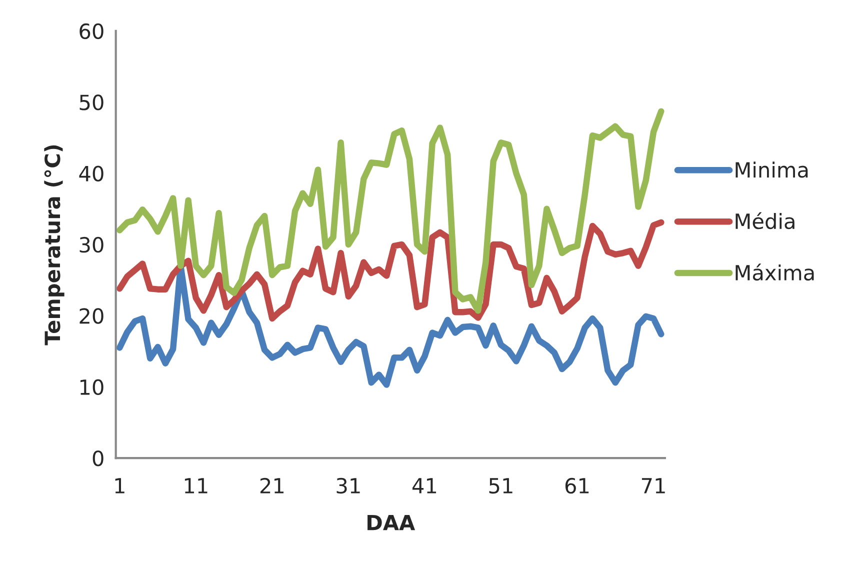  I want to click on x-tick-label: 31, so click(348, 486).